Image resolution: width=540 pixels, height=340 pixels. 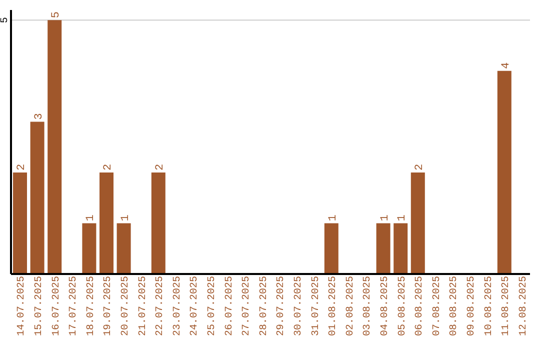 I want to click on data-label: 4, so click(x=506, y=65).